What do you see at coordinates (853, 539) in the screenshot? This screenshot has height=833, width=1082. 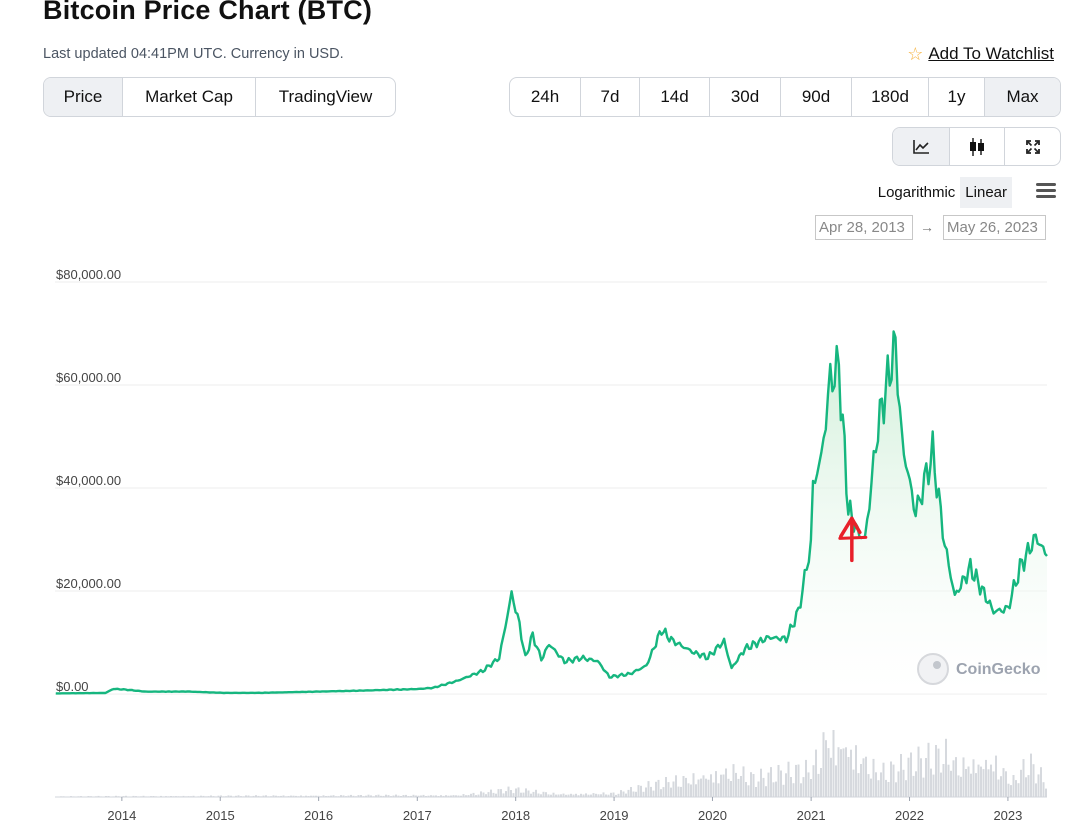 I see `annotation-arrow` at bounding box center [853, 539].